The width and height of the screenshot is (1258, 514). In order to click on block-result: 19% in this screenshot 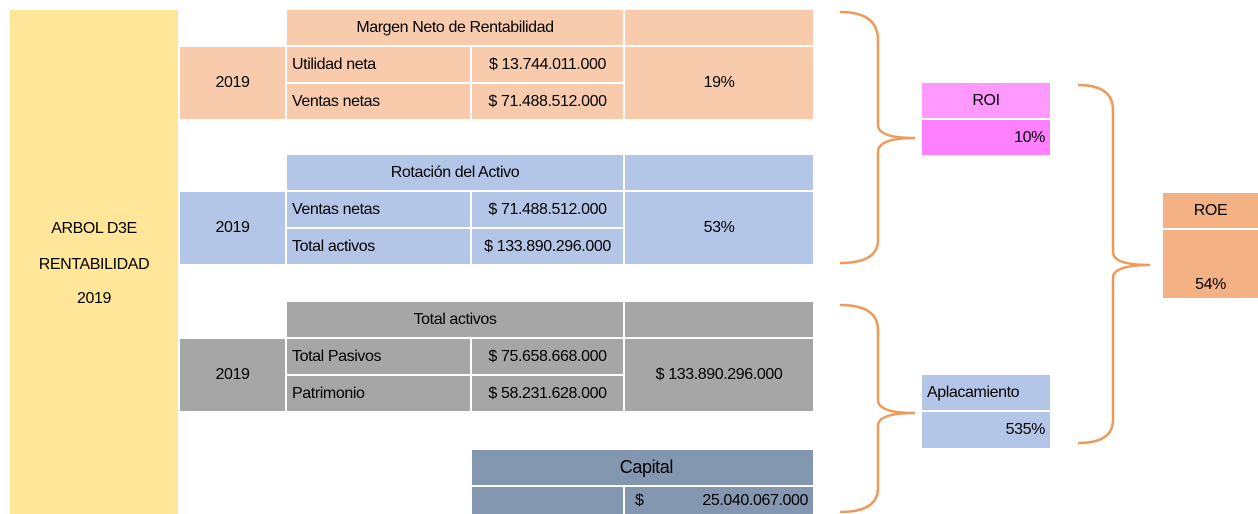, I will do `click(719, 83)`.